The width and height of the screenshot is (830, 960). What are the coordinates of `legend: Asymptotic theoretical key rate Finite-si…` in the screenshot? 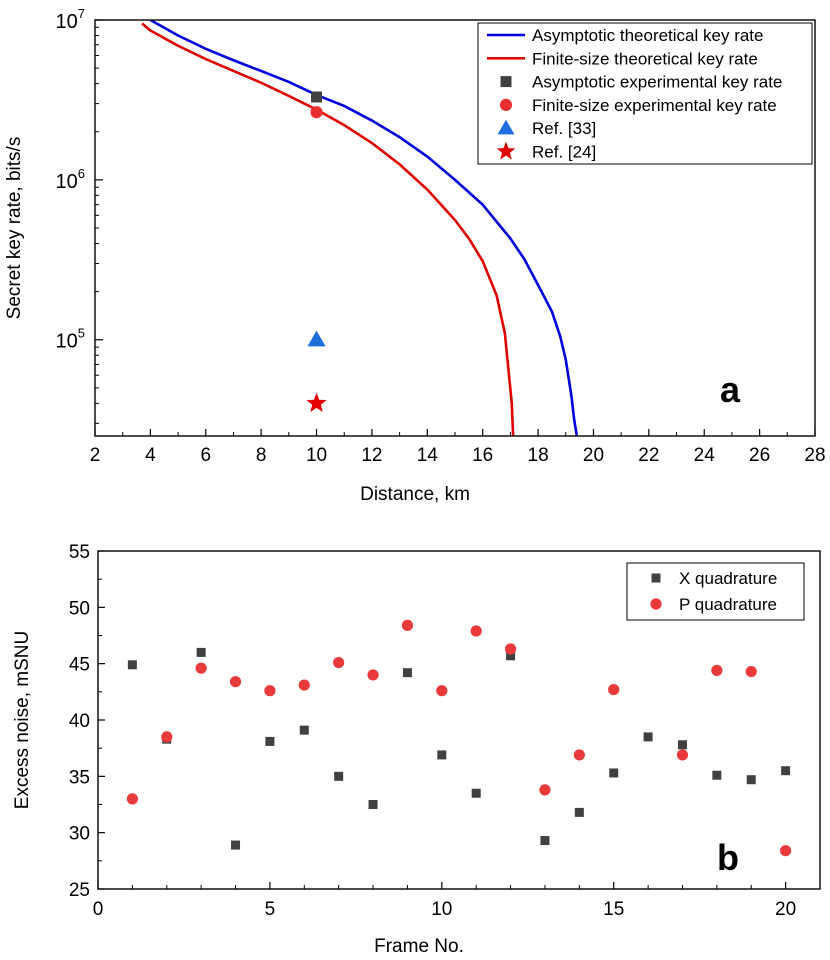 It's located at (645, 93).